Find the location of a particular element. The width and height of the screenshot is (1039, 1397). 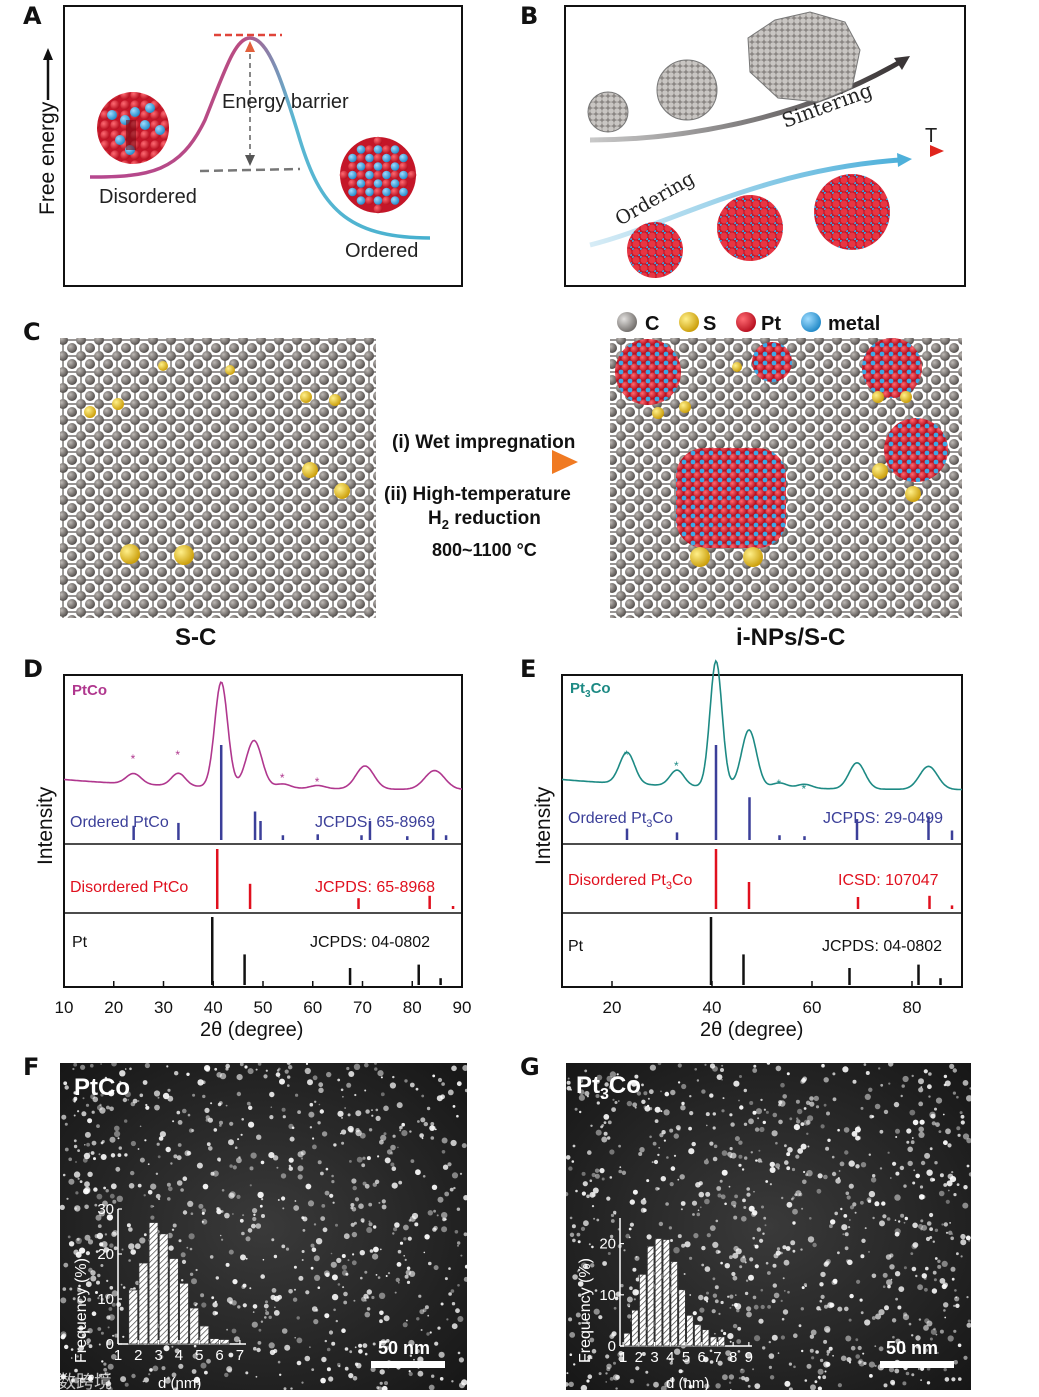

d-y-label: Intensity is located at coordinates (45, 825).